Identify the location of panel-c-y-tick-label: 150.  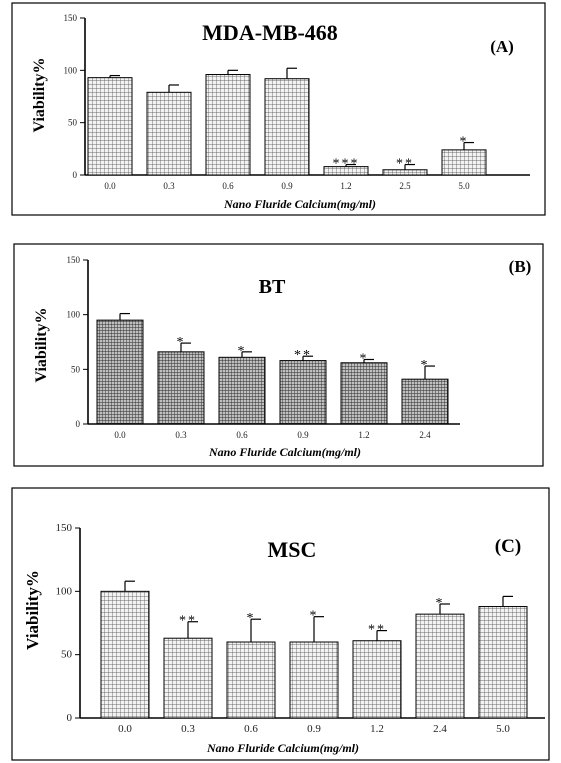
(64, 528).